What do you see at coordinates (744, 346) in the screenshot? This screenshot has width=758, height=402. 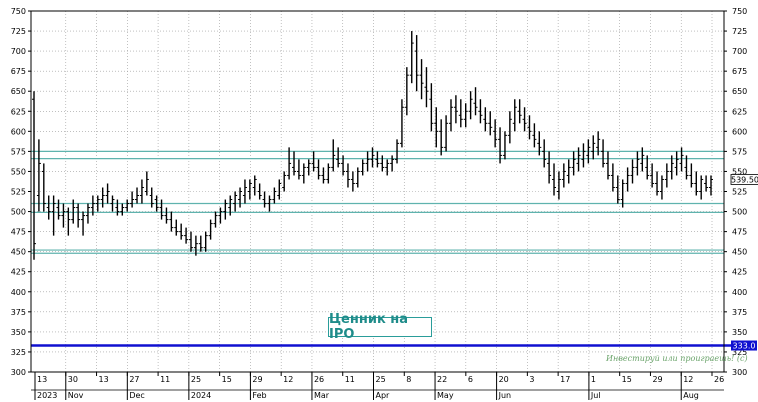 I see `ipo-price-label: 333.0` at bounding box center [744, 346].